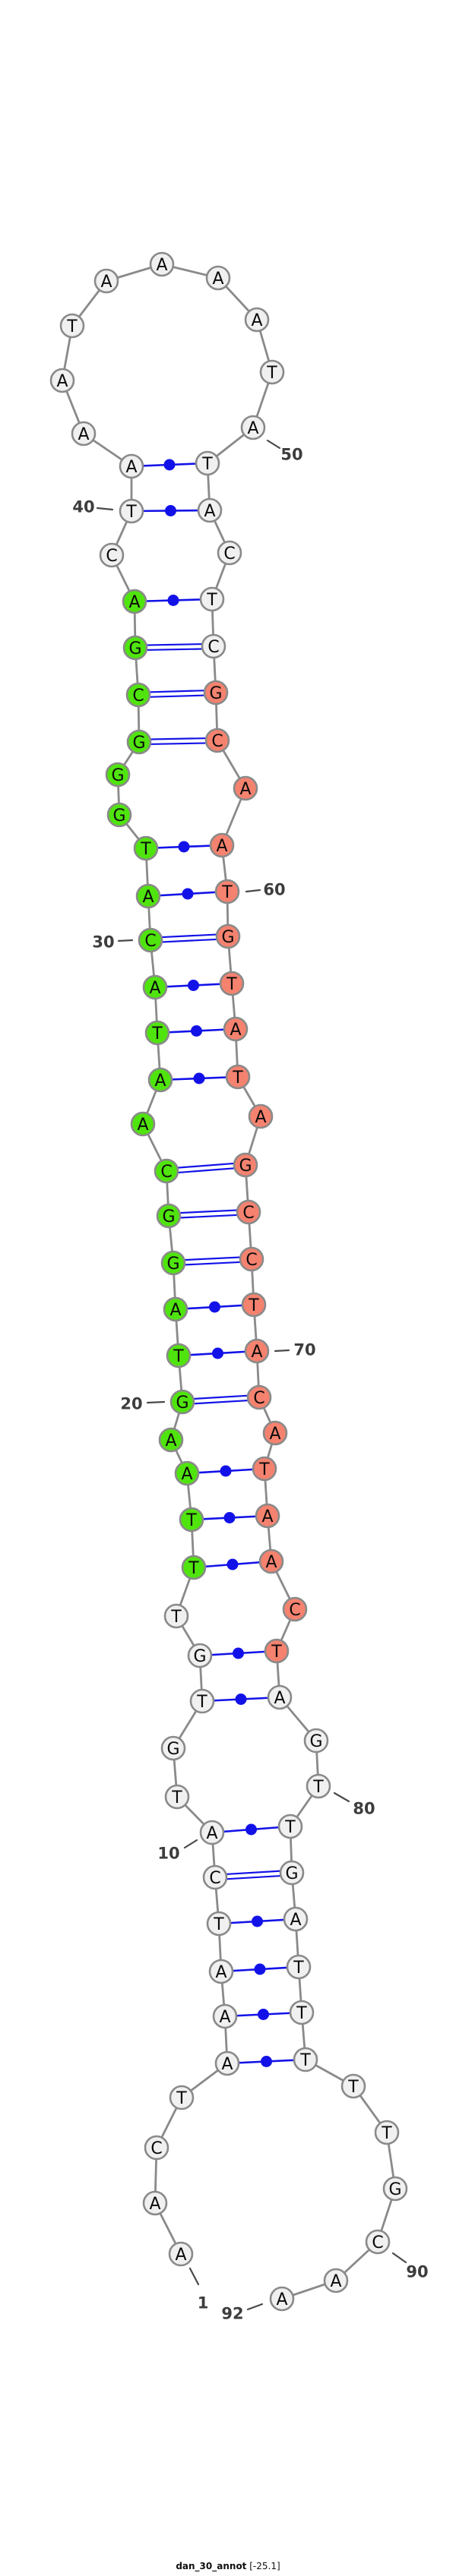 The height and width of the screenshot is (2576, 456). Describe the element at coordinates (84, 434) in the screenshot. I see `base-letter-42: A` at that location.